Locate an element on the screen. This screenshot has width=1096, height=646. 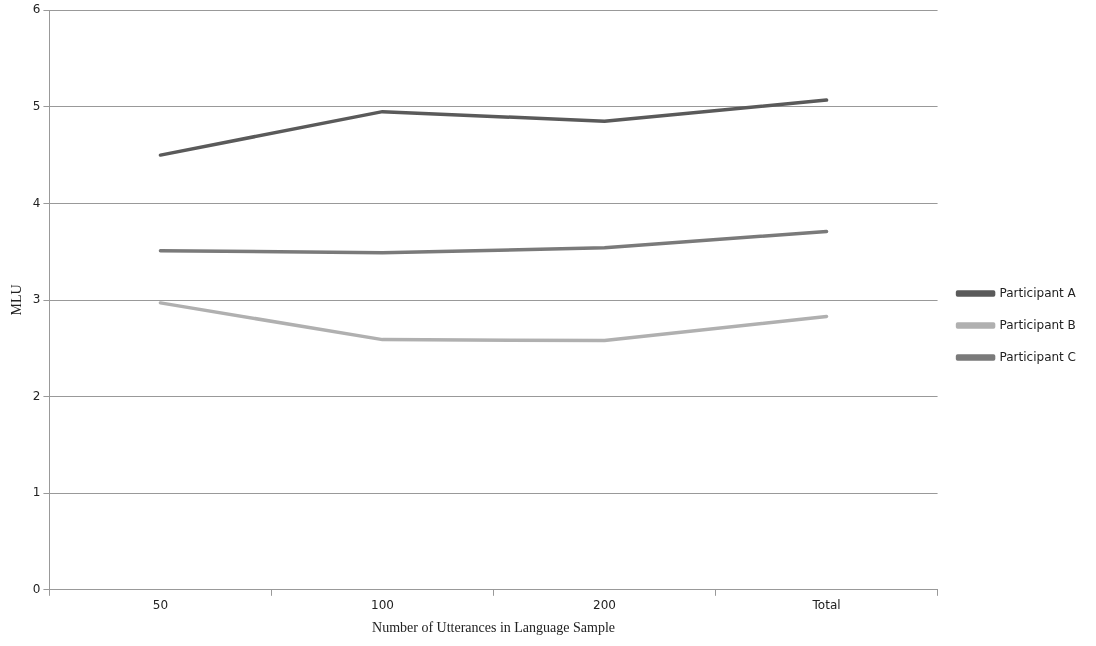
y-tick-label: 6 is located at coordinates (36, 9).